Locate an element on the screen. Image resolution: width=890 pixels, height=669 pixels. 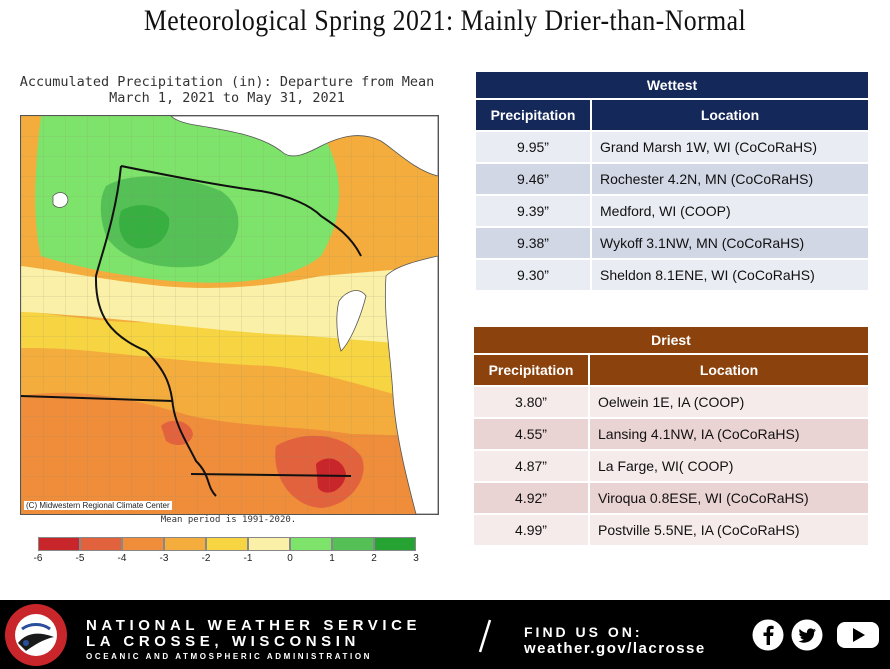
precip-cell: 4.99” is located at coordinates (531, 530).